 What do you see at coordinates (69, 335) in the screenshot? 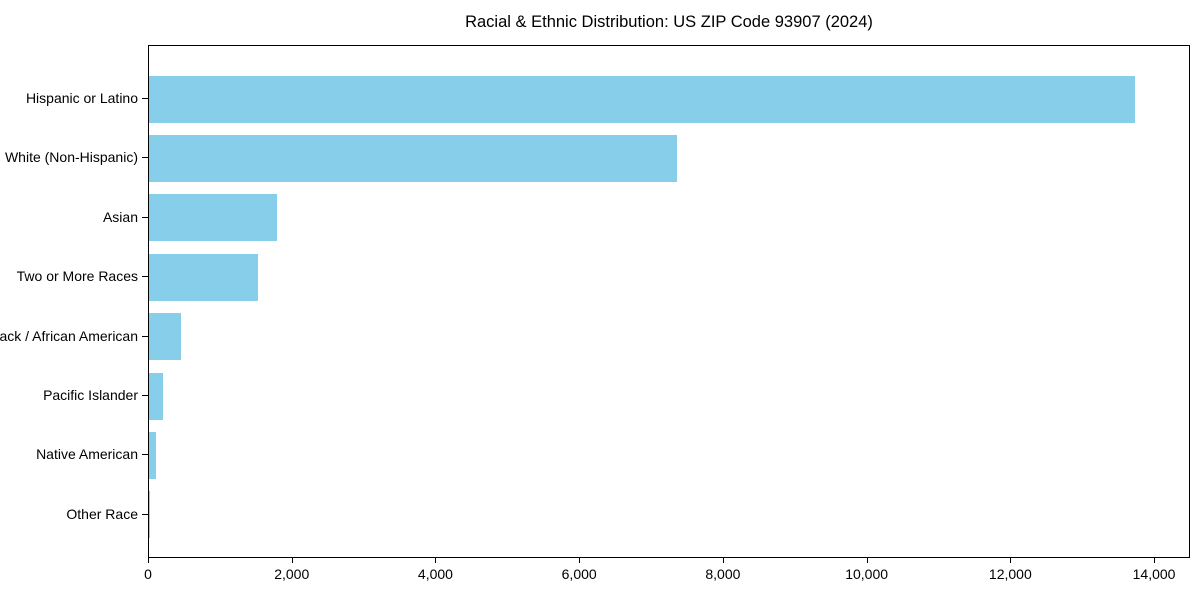
I see `y-tick-label: Black / African American` at bounding box center [69, 335].